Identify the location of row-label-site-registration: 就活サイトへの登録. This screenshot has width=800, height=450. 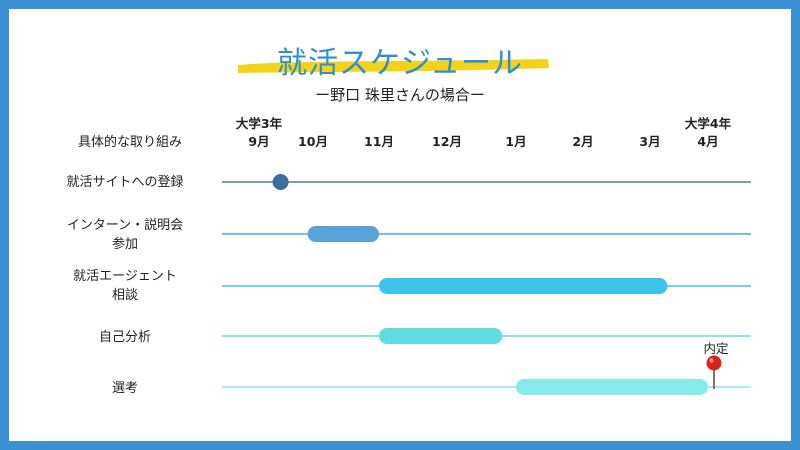
(125, 182).